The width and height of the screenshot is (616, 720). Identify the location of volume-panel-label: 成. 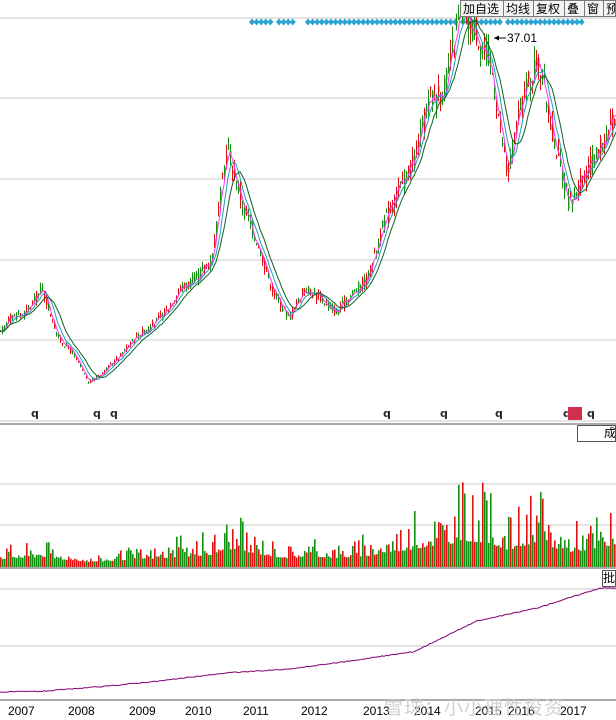
(596, 433).